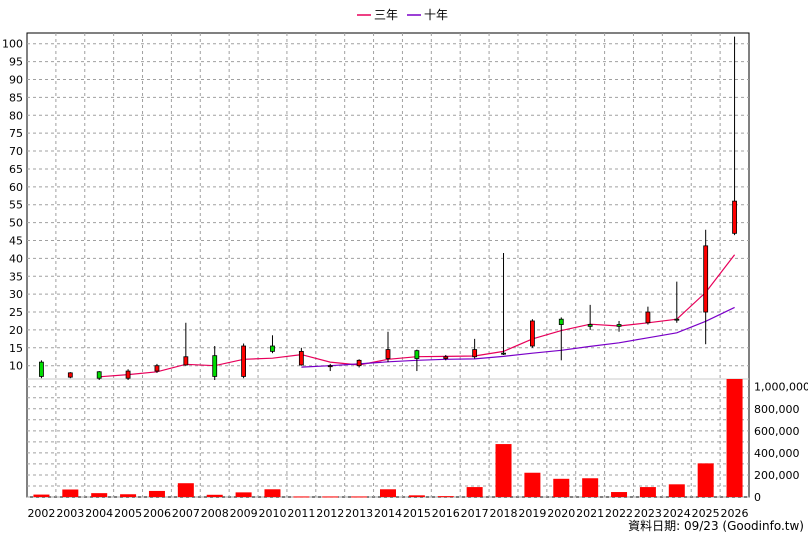 The image size is (808, 540). What do you see at coordinates (781, 442) in the screenshot?
I see `volume-axis: 0 200,000 400,000 600,000 800,000 1,000,000` at bounding box center [781, 442].